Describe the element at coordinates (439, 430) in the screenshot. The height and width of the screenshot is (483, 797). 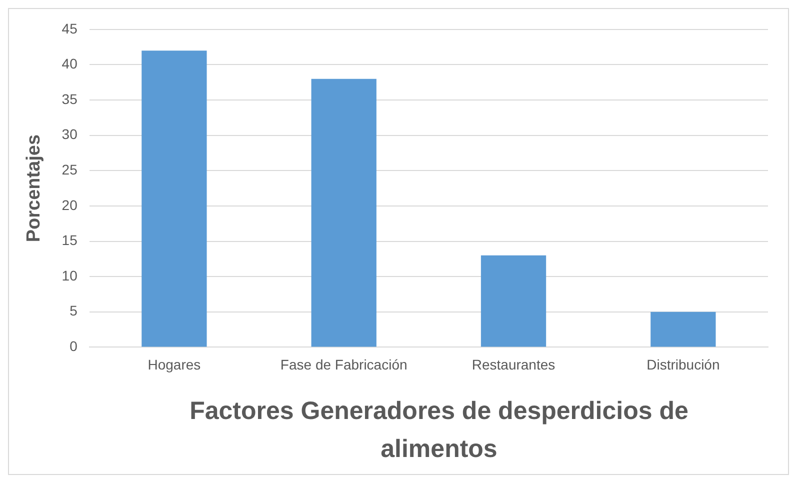
I see `x-axis-title: Factores Generadores de desperdicios de alimentos` at that location.